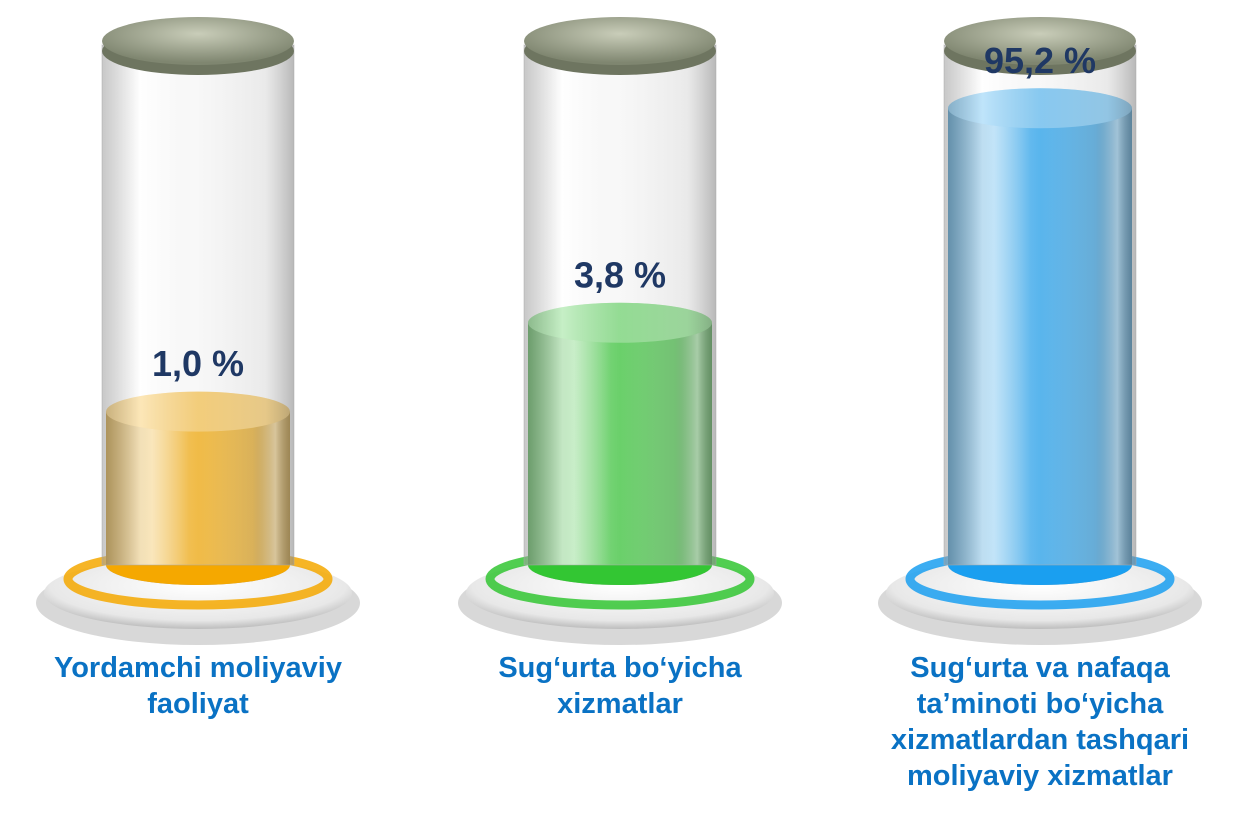  I want to click on category-label: Sug‘urta bo‘yicha xizmatlar, so click(620, 686).